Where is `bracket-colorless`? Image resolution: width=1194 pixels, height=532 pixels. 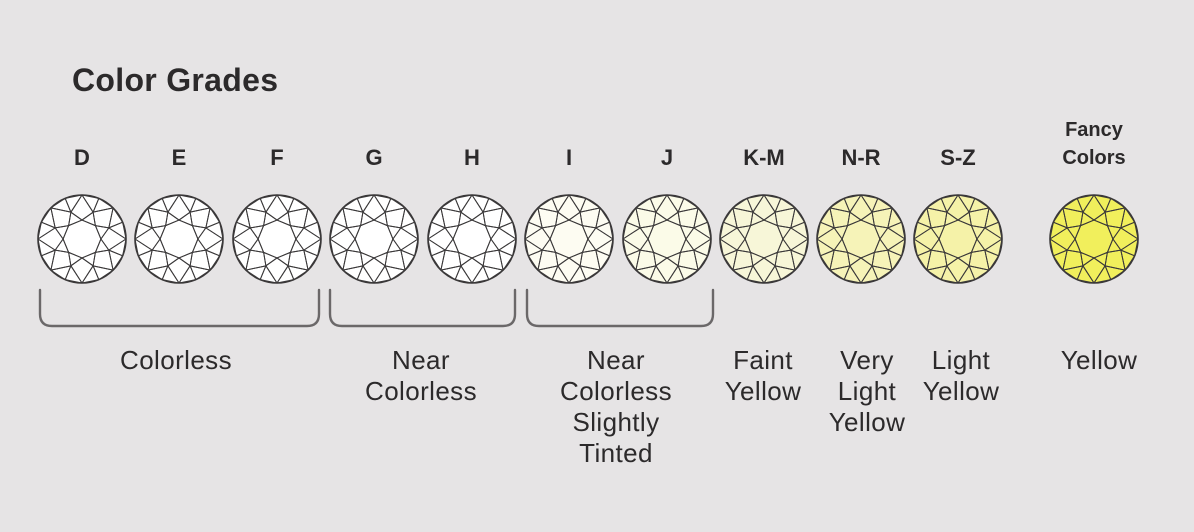
bracket-colorless is located at coordinates (179, 308).